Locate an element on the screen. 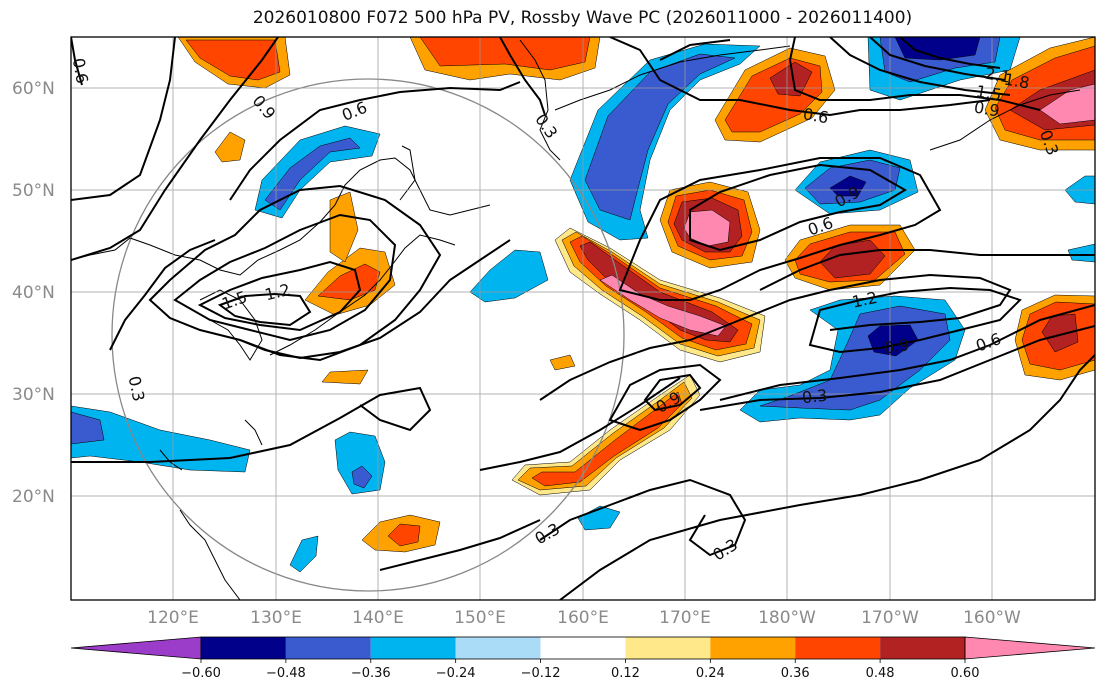  colorbar-outline is located at coordinates (583, 648).